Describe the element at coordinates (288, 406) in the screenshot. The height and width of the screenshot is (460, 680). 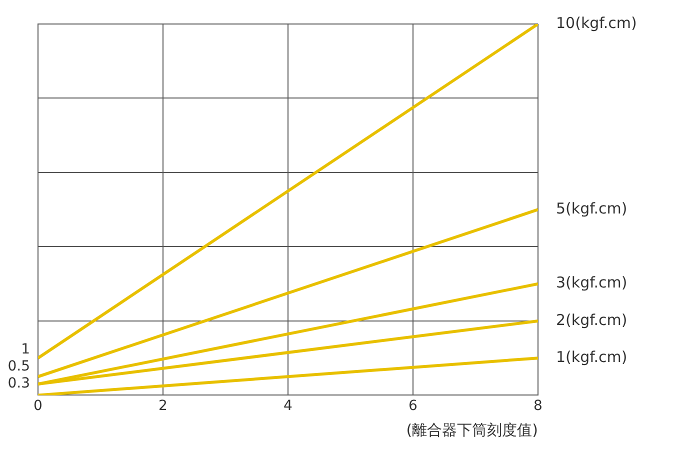
I see `x-tick-label: 4` at that location.